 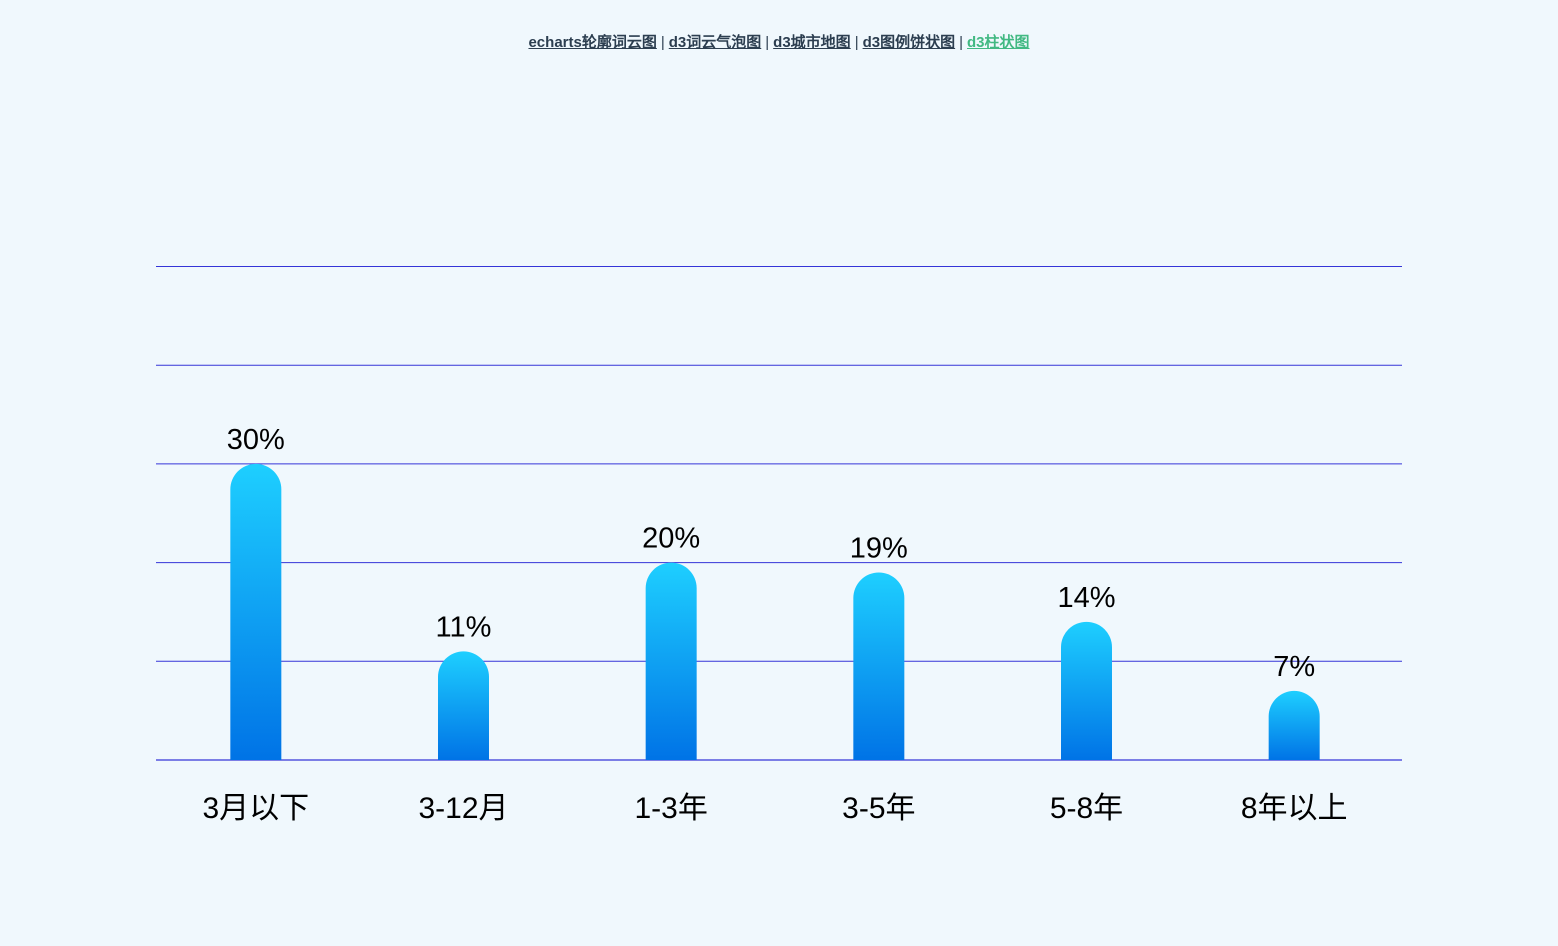 I want to click on category-label-5: 8年以上, so click(x=1294, y=808).